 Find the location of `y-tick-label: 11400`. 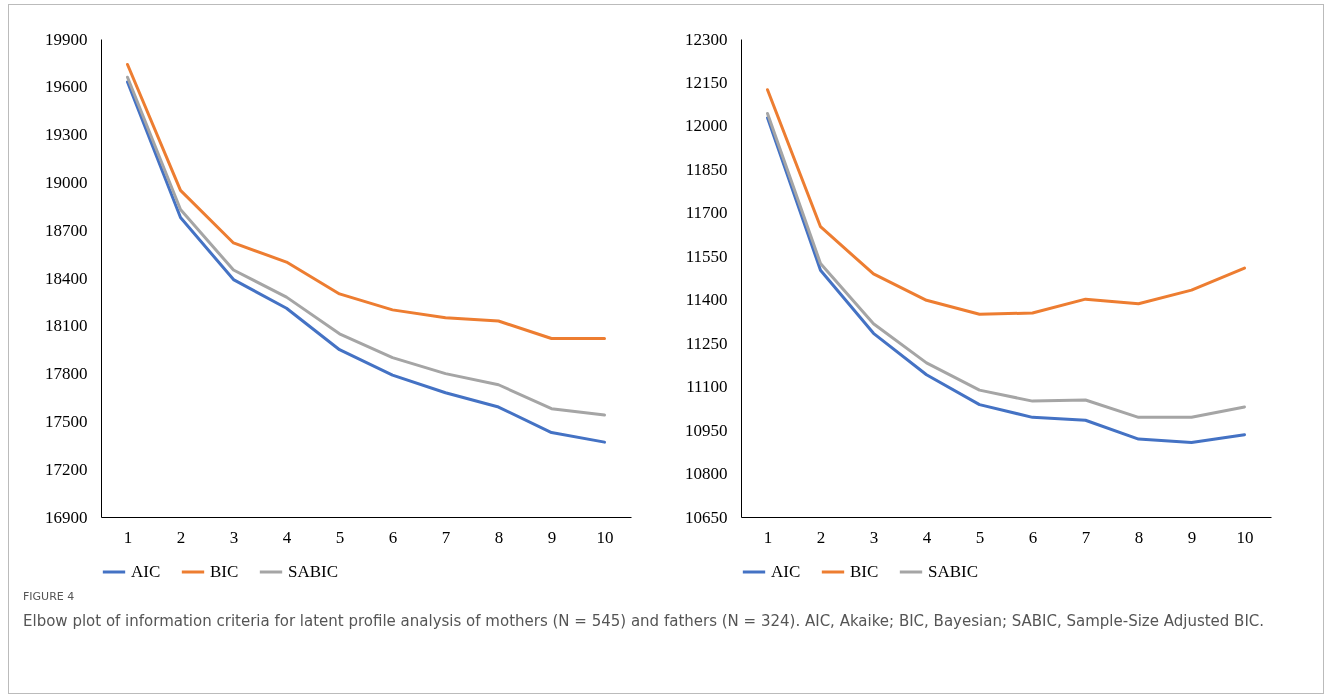

y-tick-label: 11400 is located at coordinates (706, 300).